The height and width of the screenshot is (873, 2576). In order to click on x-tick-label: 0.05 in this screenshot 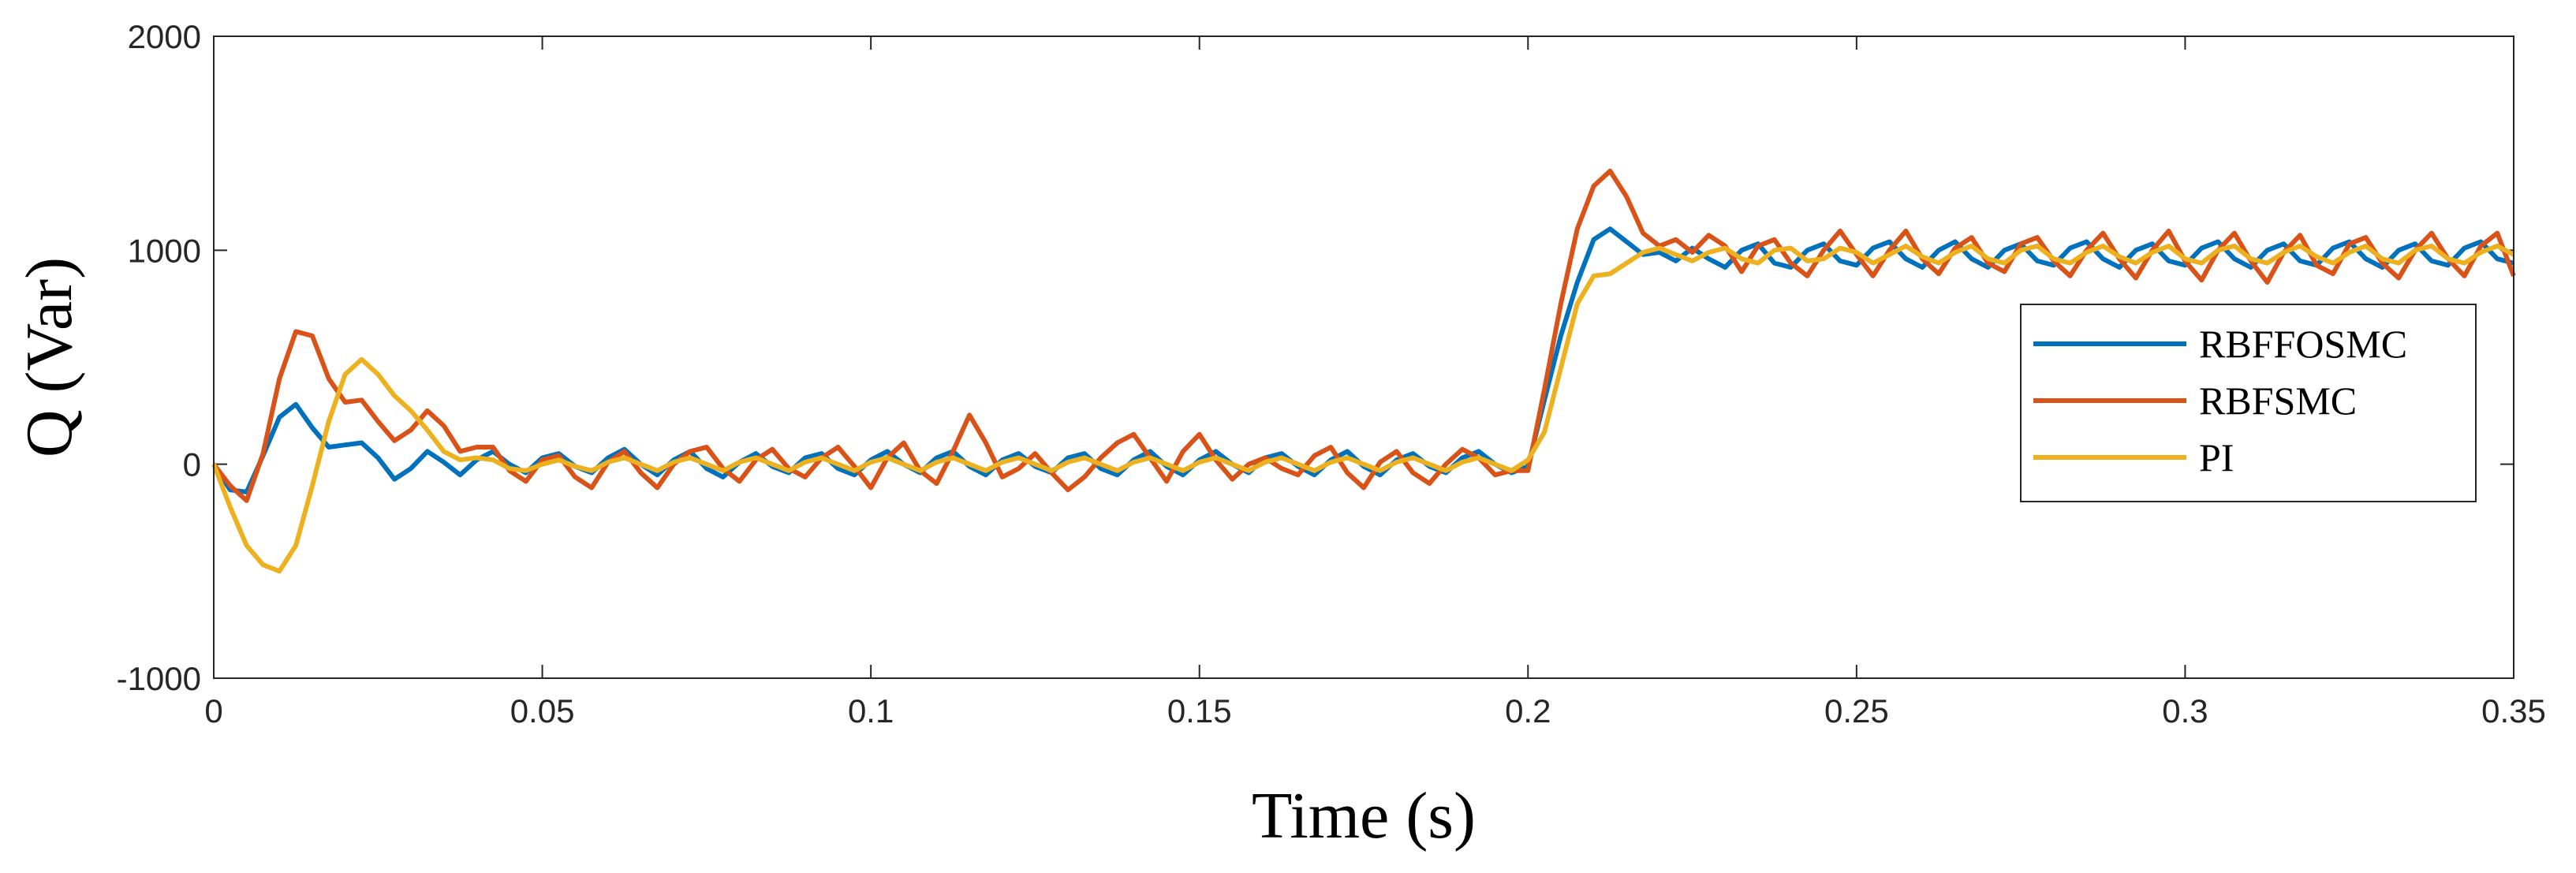, I will do `click(542, 710)`.